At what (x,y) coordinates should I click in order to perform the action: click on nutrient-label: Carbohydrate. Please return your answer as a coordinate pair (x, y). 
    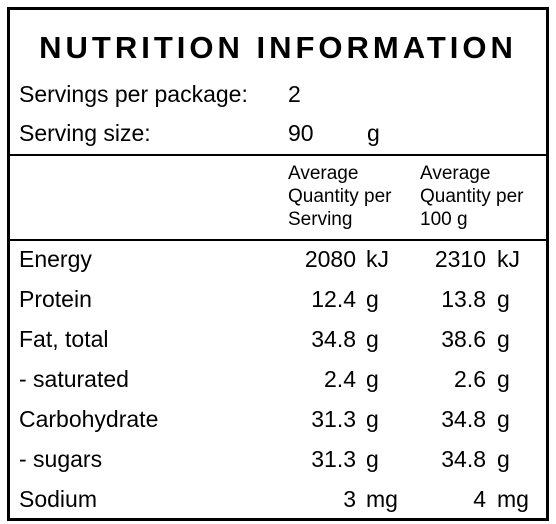
    Looking at the image, I should click on (89, 419).